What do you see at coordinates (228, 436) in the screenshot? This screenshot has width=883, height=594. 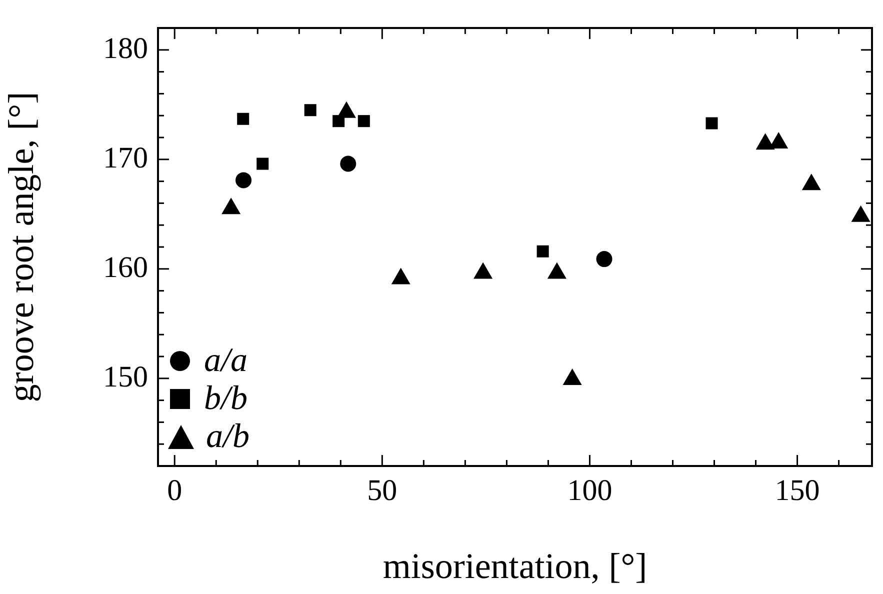 I see `legend-label: a/b` at bounding box center [228, 436].